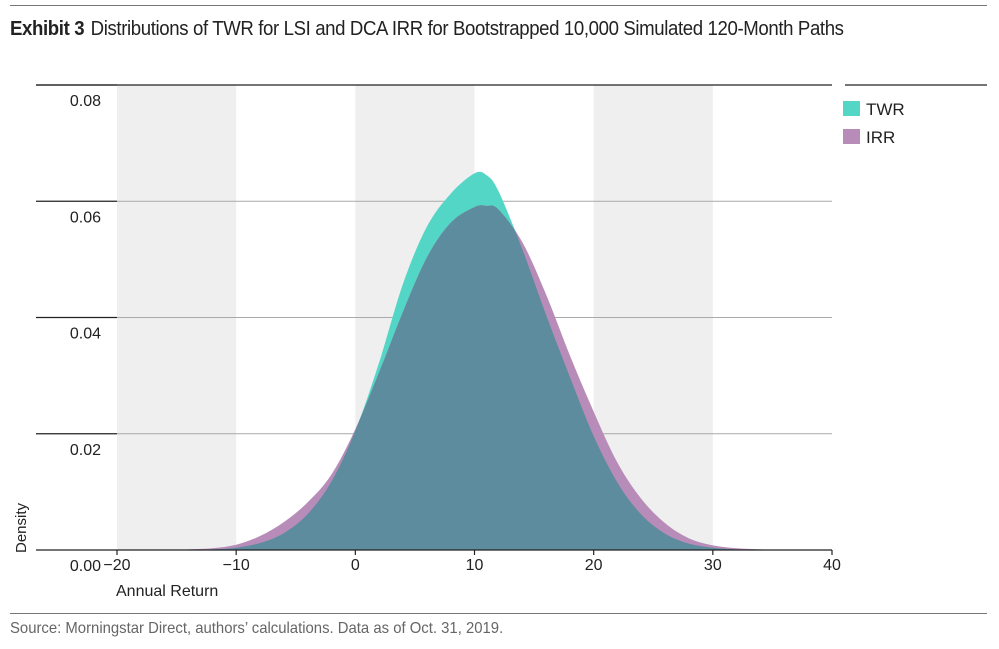 The image size is (999, 649). What do you see at coordinates (85, 566) in the screenshot?
I see `y-tick-label: 0.00` at bounding box center [85, 566].